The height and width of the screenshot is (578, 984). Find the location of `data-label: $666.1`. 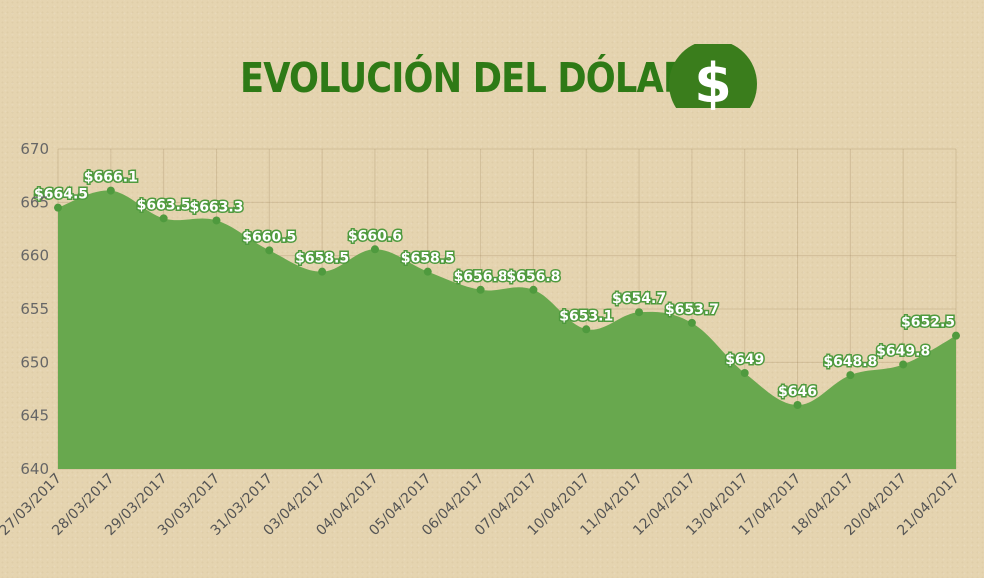

data-label: $666.1 is located at coordinates (111, 178).